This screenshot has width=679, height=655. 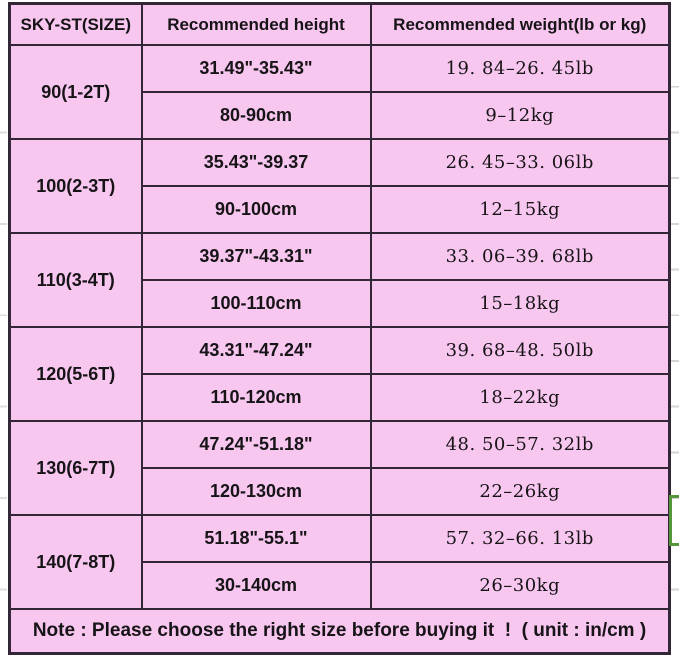 I want to click on size-cell: 100(2-3T), so click(x=75, y=186).